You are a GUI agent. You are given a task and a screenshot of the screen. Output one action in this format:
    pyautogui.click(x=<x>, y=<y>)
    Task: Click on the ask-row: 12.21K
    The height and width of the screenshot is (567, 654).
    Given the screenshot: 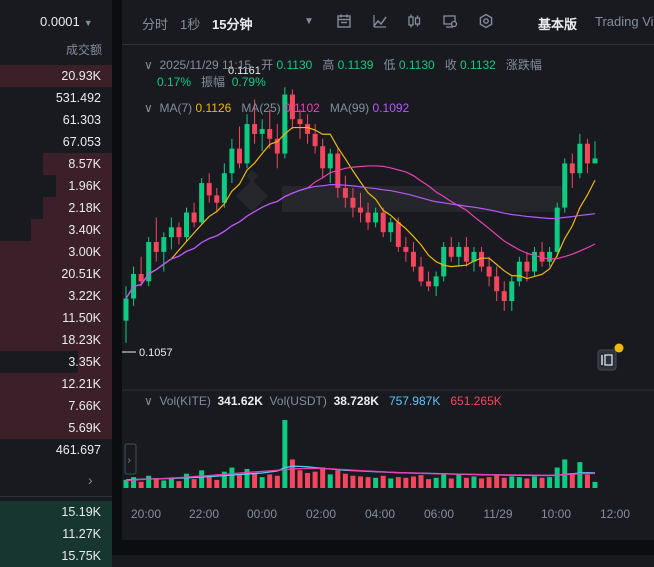 What is the action you would take?
    pyautogui.click(x=56, y=384)
    